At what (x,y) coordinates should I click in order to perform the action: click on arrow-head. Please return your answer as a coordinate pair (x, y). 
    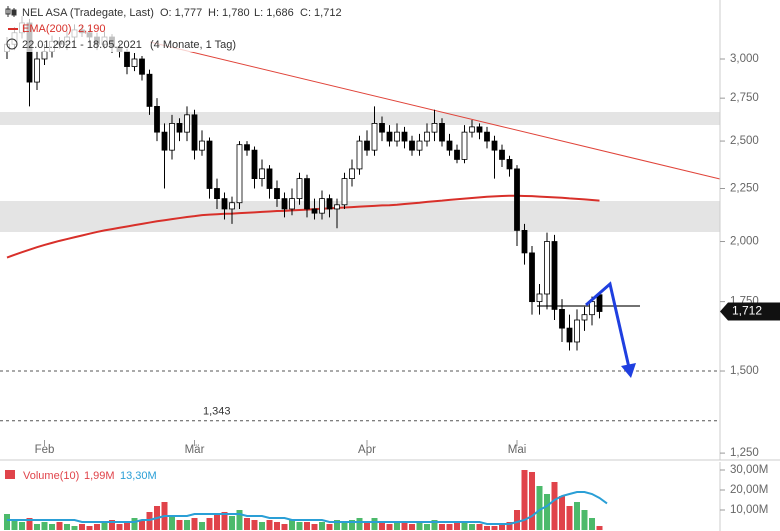
    Looking at the image, I should click on (628, 370).